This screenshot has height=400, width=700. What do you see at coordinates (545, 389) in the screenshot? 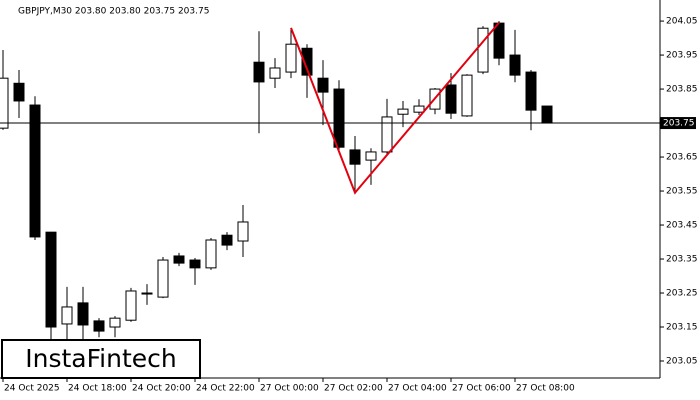
I see `x-tick-label: 27 Oct 08:00` at bounding box center [545, 389].